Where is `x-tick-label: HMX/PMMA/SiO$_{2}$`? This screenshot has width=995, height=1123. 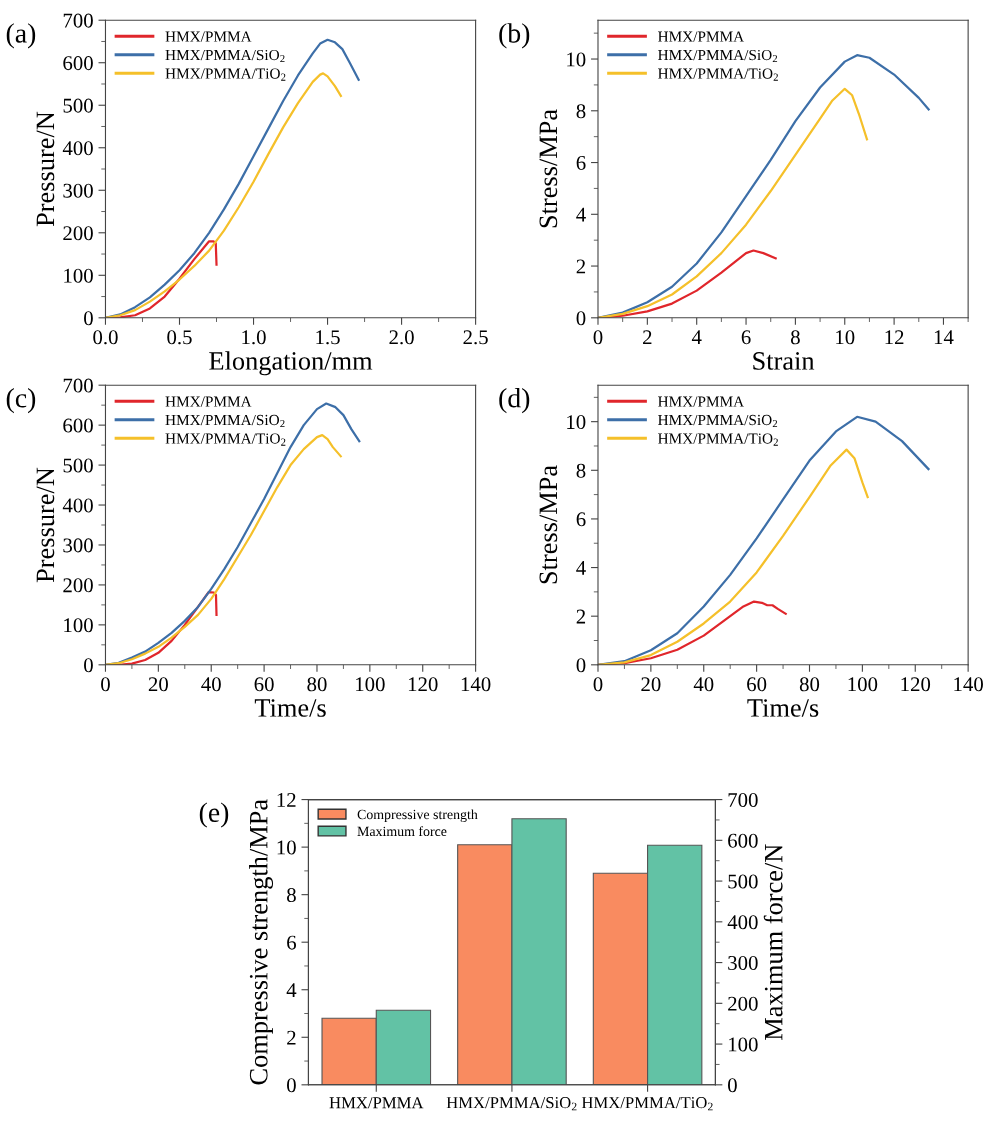 x-tick-label: HMX/PMMA/SiO$_{2}$ is located at coordinates (511, 1104).